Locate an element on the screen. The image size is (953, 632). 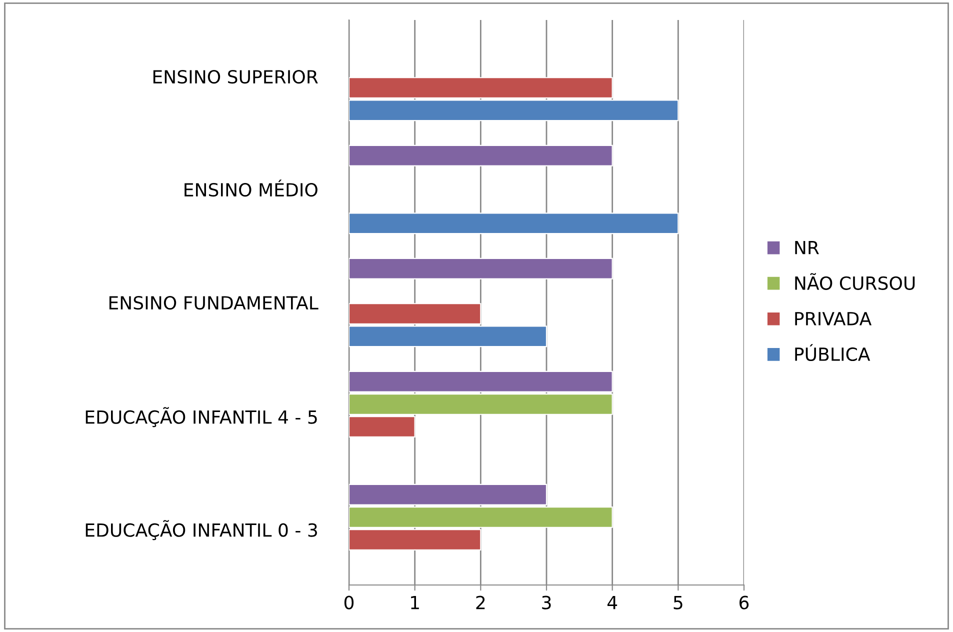
legend-label: PÚBLICA is located at coordinates (832, 353).